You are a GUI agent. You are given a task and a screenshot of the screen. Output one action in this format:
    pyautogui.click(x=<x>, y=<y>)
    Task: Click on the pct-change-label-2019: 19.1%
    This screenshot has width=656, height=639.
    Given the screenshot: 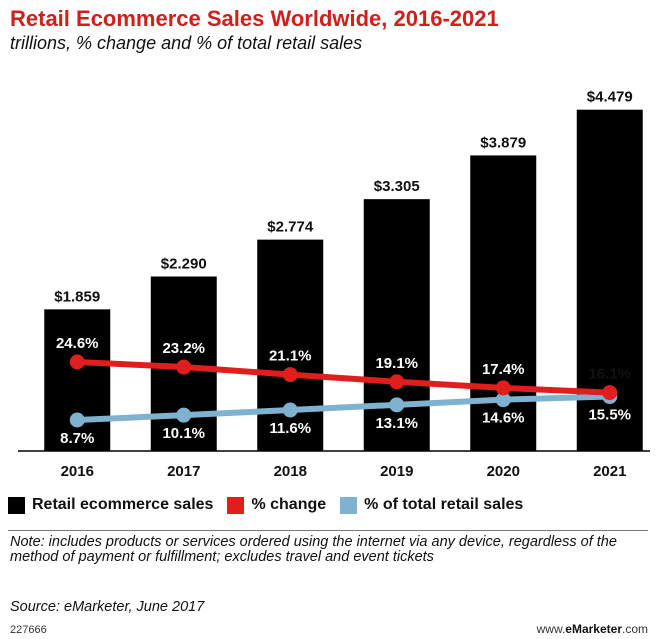 What is the action you would take?
    pyautogui.click(x=396, y=363)
    